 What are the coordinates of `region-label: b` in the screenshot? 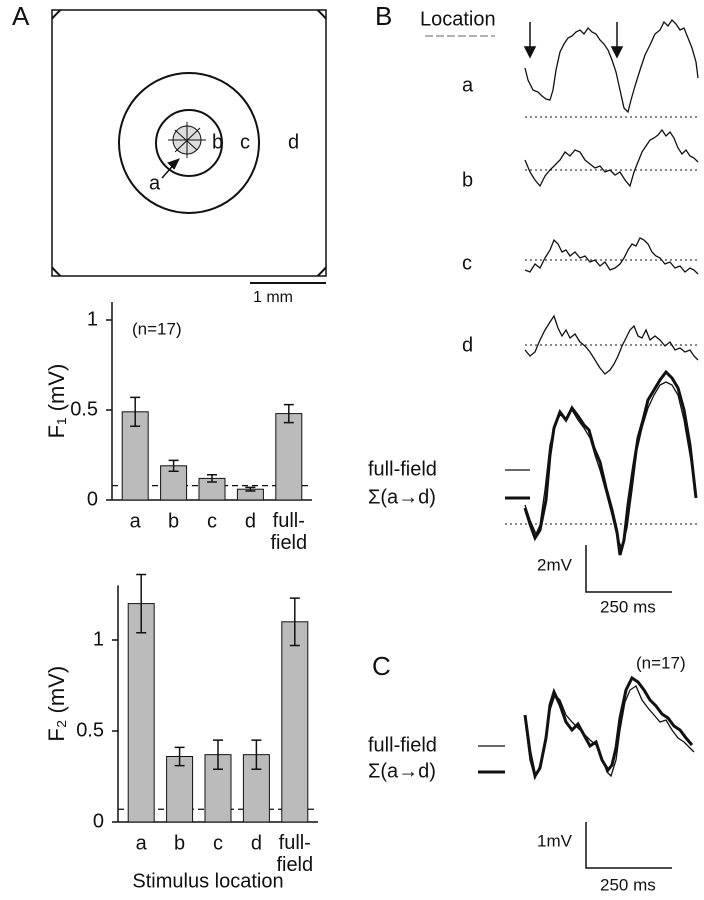 It's located at (217, 142).